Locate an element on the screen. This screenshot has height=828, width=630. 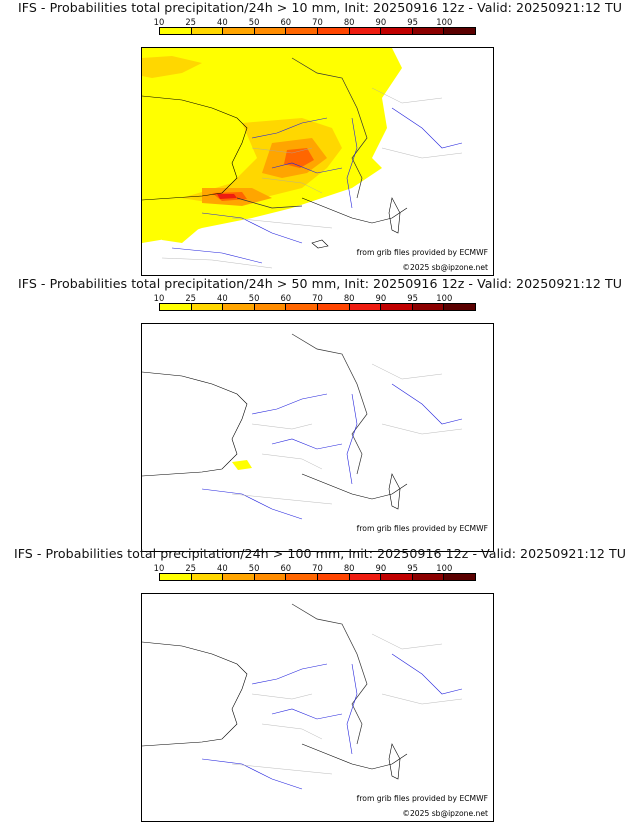
shade-yellow-south is located at coordinates (182, 234).